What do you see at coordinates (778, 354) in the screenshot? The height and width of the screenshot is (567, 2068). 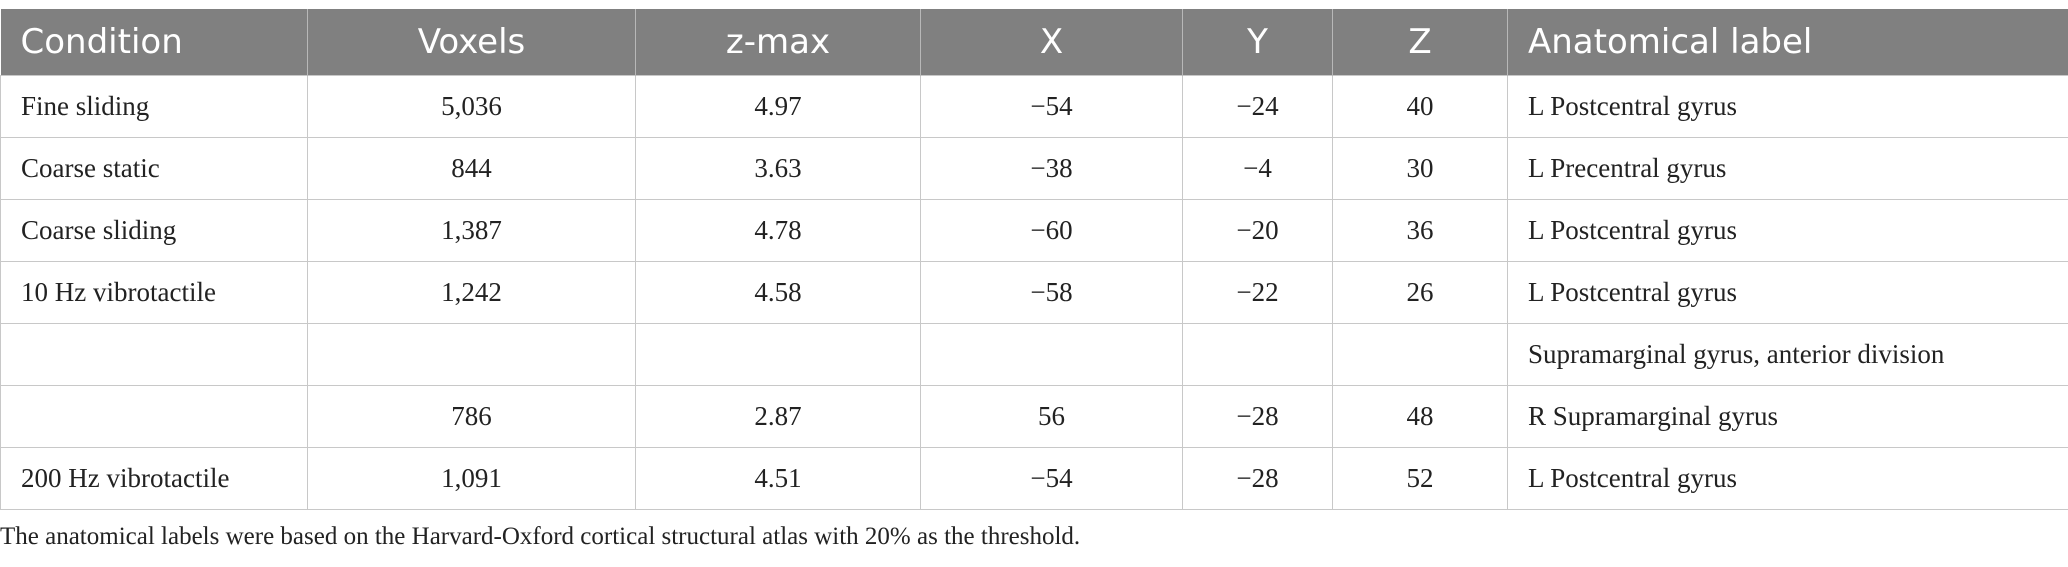 I see `cell-z-max` at bounding box center [778, 354].